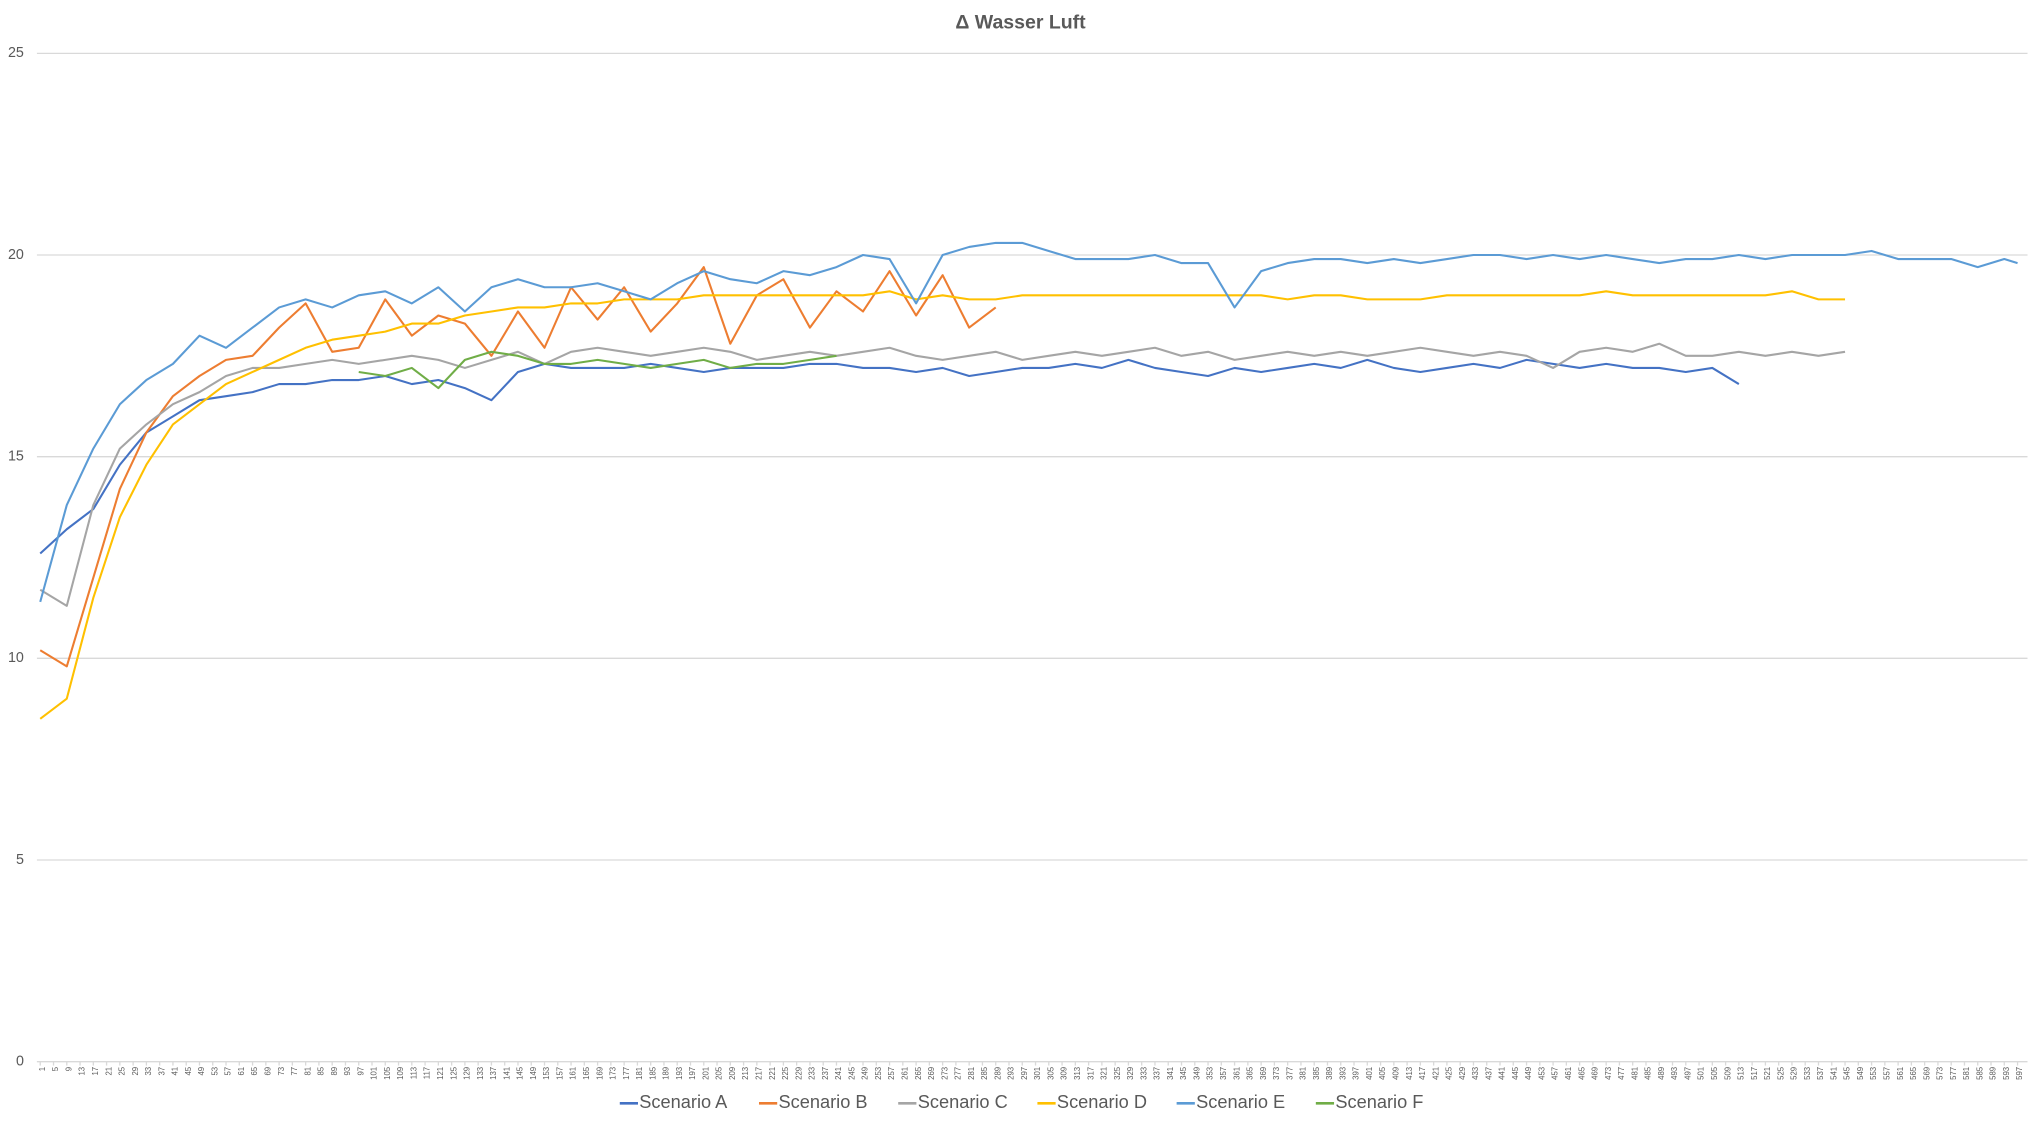 This screenshot has width=2041, height=1128. What do you see at coordinates (1807, 1073) in the screenshot?
I see `x-tick-label: 533` at bounding box center [1807, 1073].